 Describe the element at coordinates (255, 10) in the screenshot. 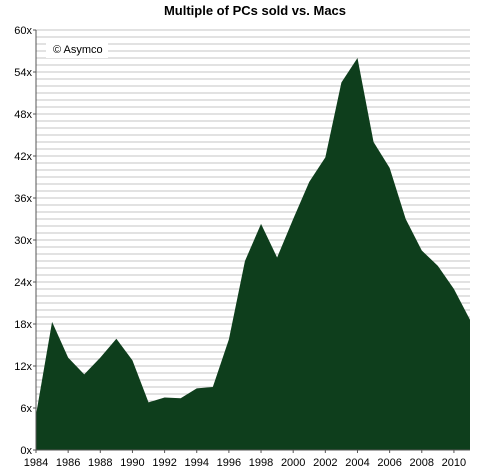

I see `chart-title: Multiple of PCs sold vs. Macs` at that location.